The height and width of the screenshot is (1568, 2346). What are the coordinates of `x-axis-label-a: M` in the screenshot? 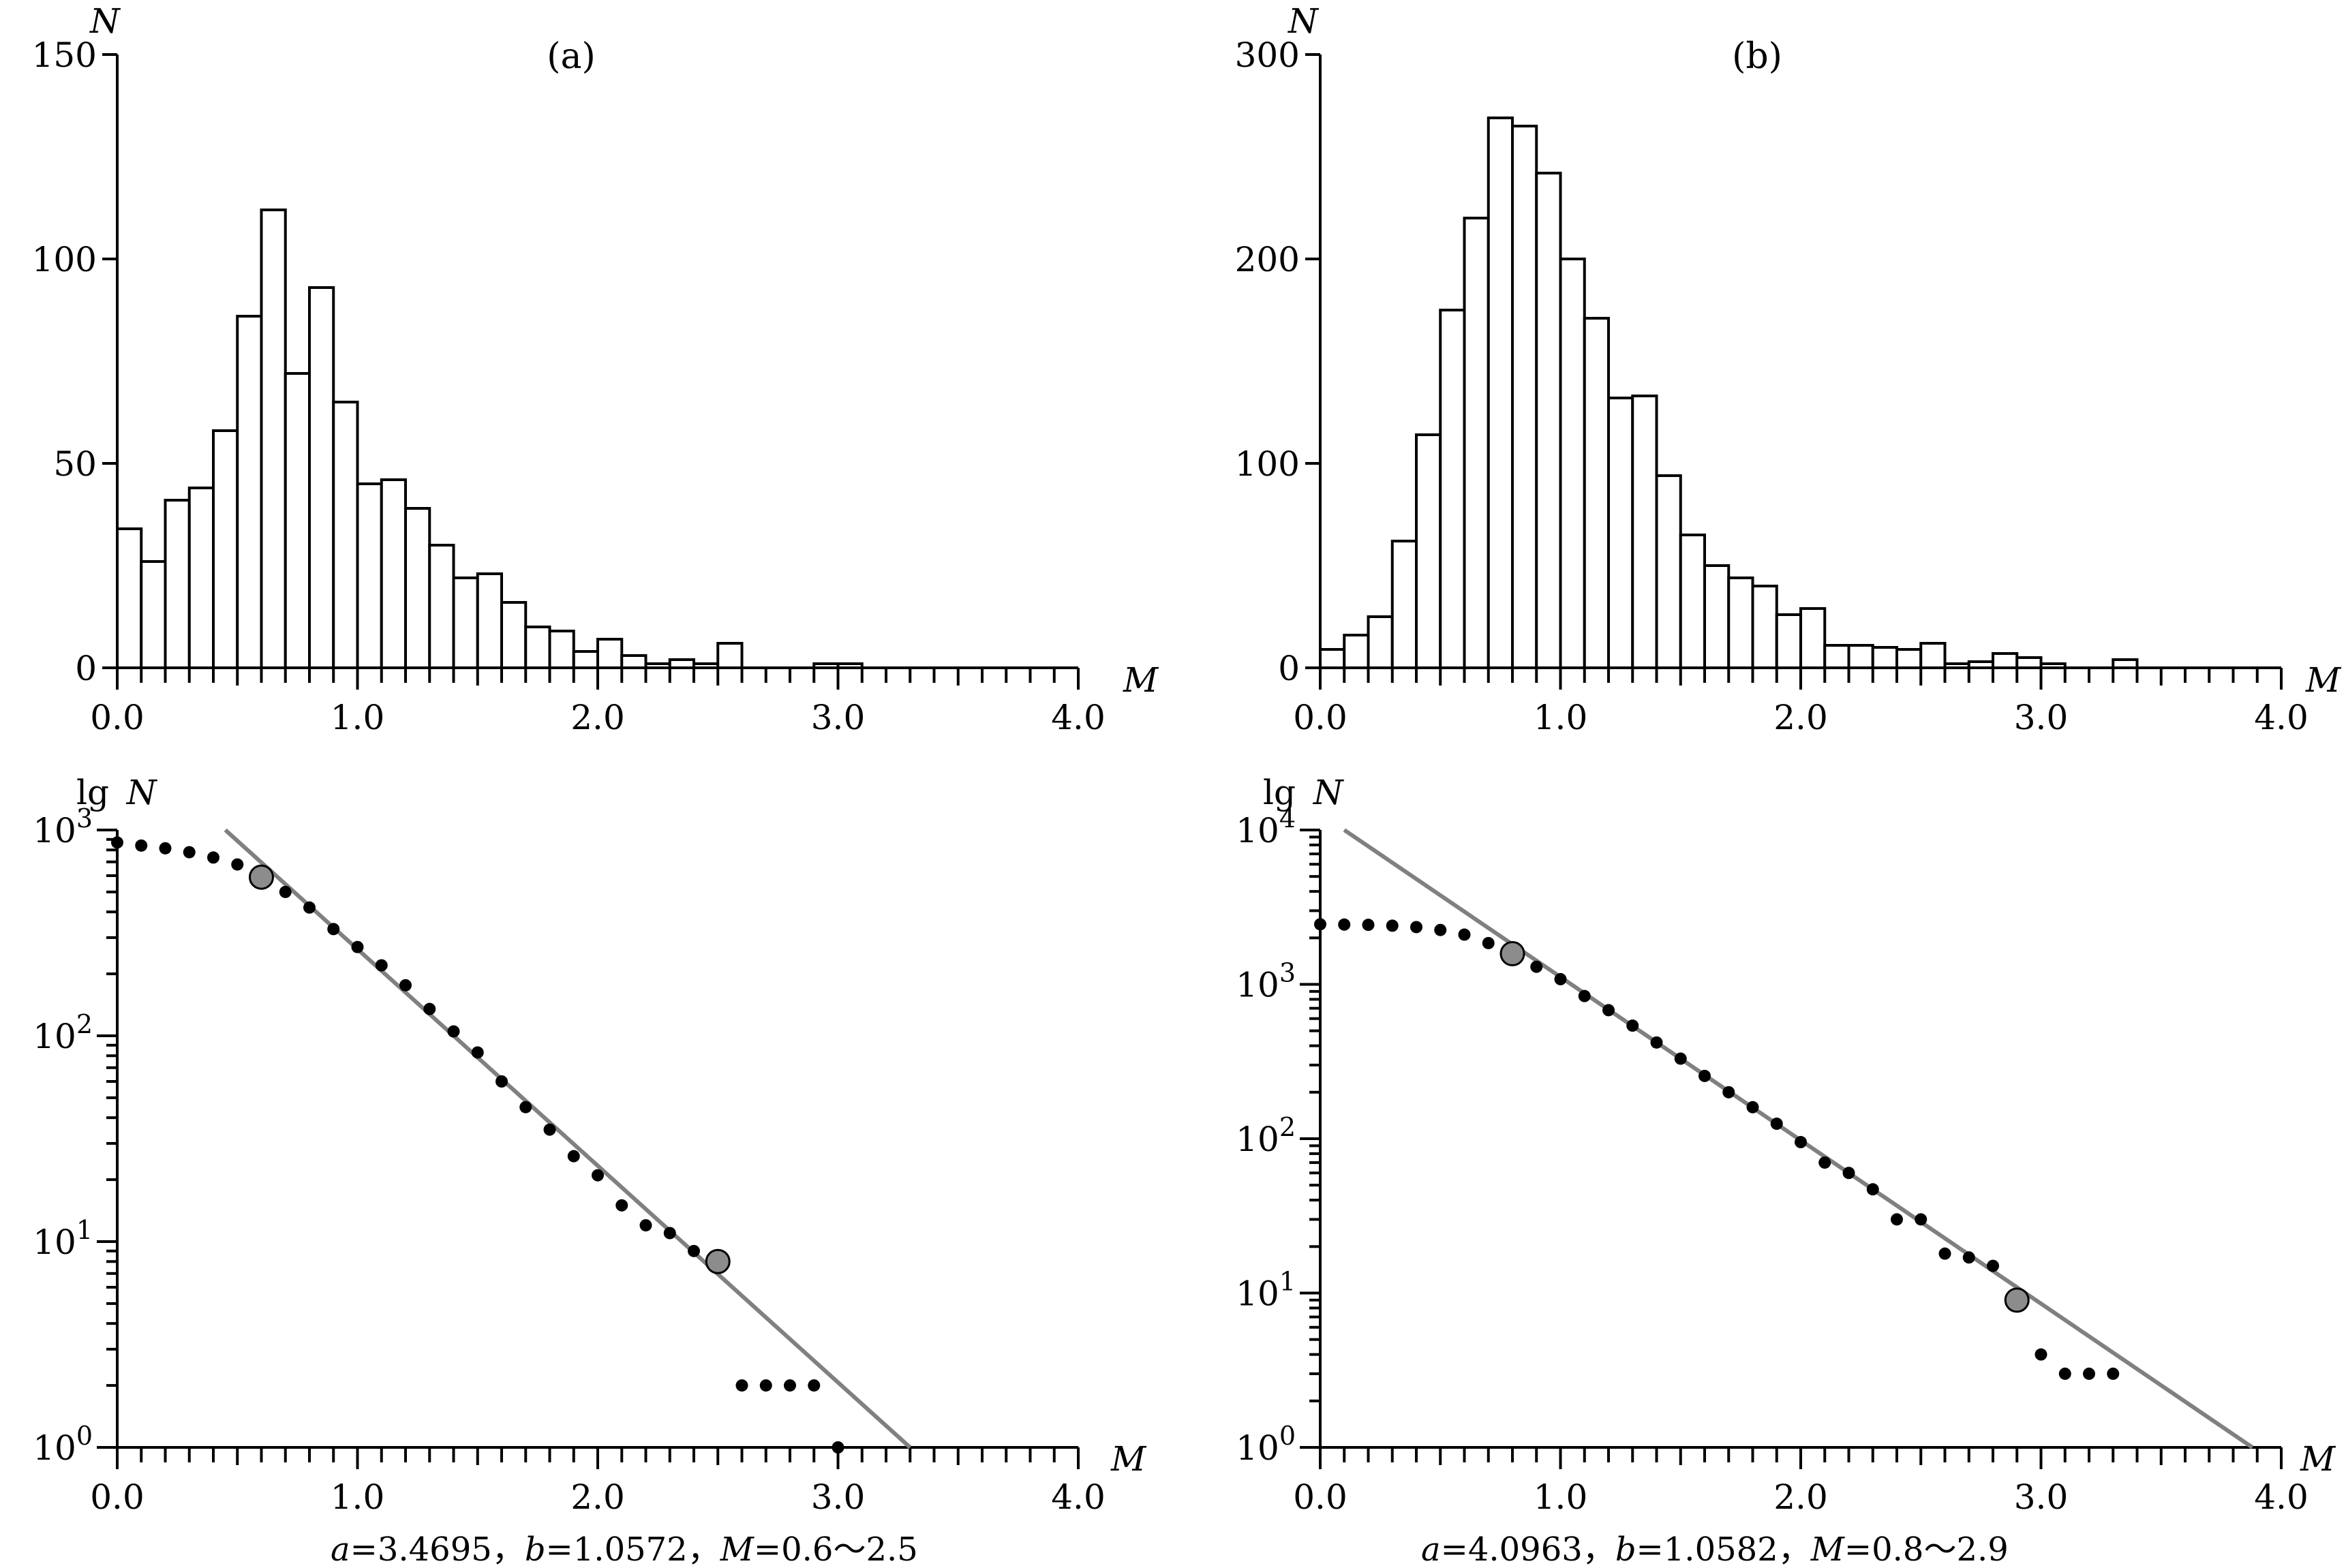 It's located at (1141, 680).